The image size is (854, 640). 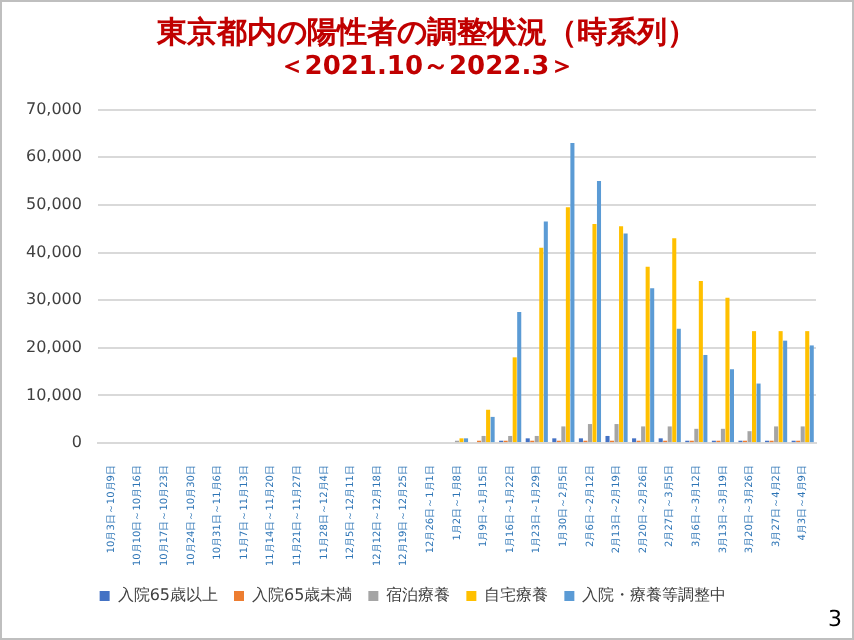 I want to click on y-tick-label: 60,000, so click(x=53, y=156).